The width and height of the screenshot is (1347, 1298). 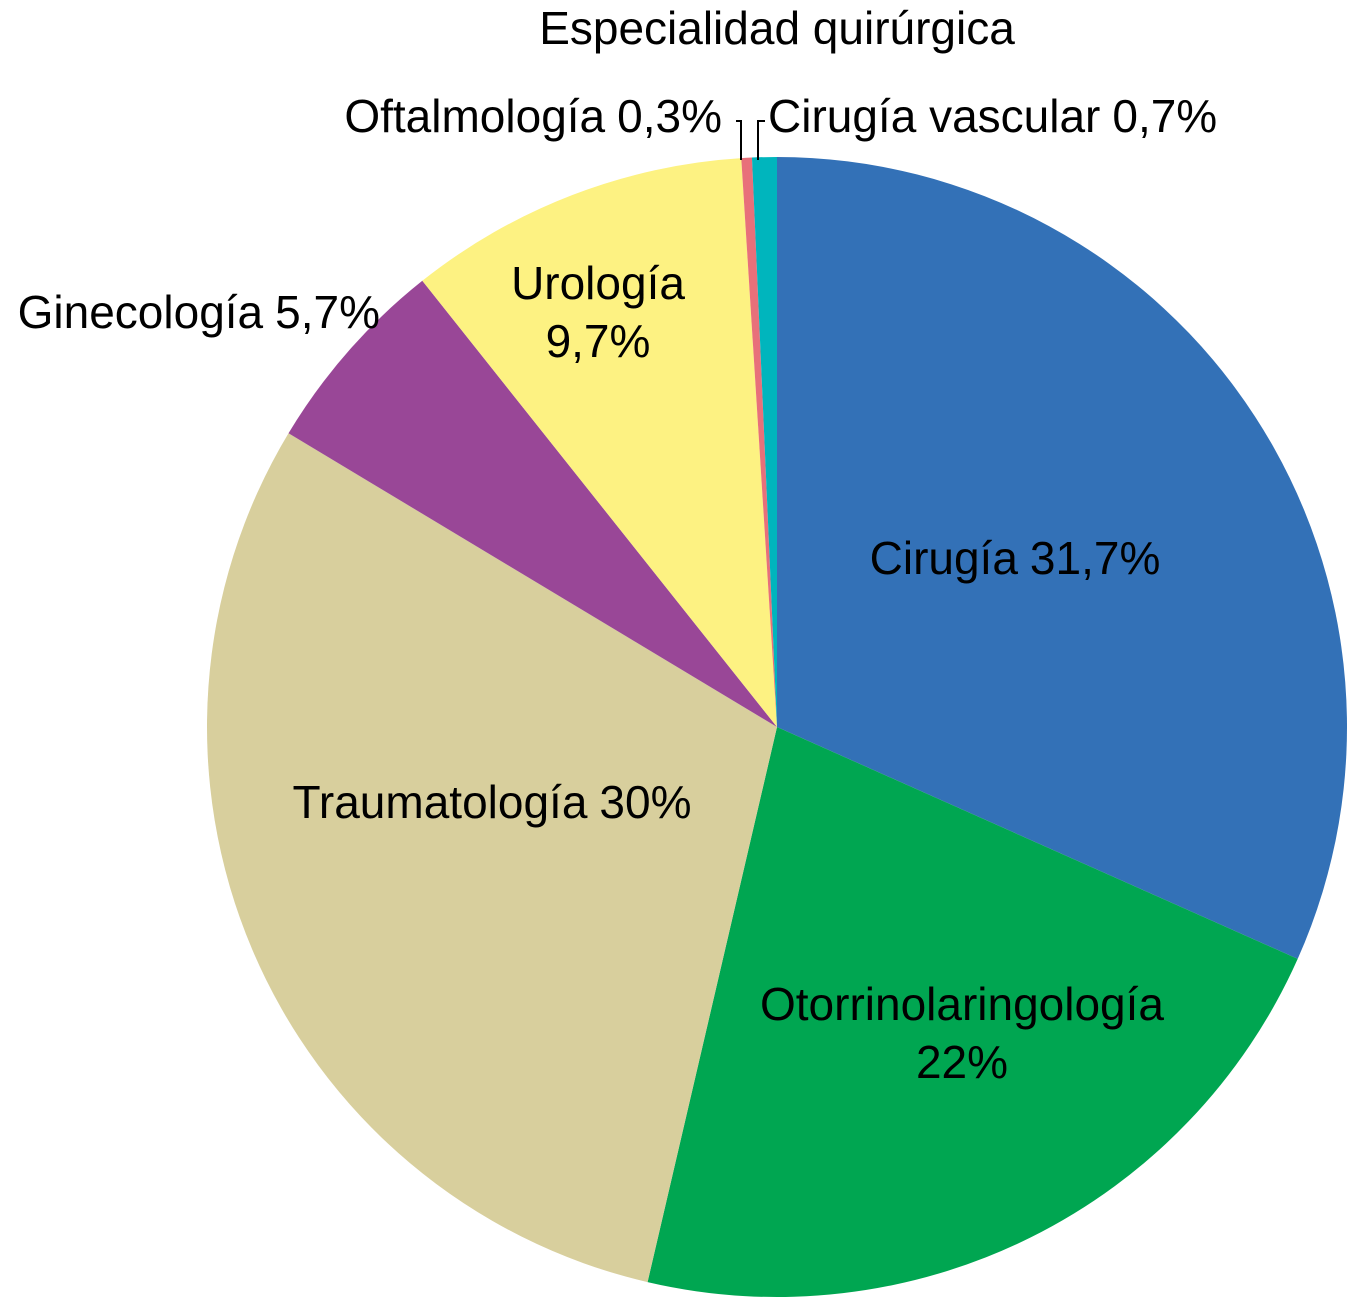 I want to click on slice-label: Otorrinolaringología 22%, so click(x=962, y=1033).